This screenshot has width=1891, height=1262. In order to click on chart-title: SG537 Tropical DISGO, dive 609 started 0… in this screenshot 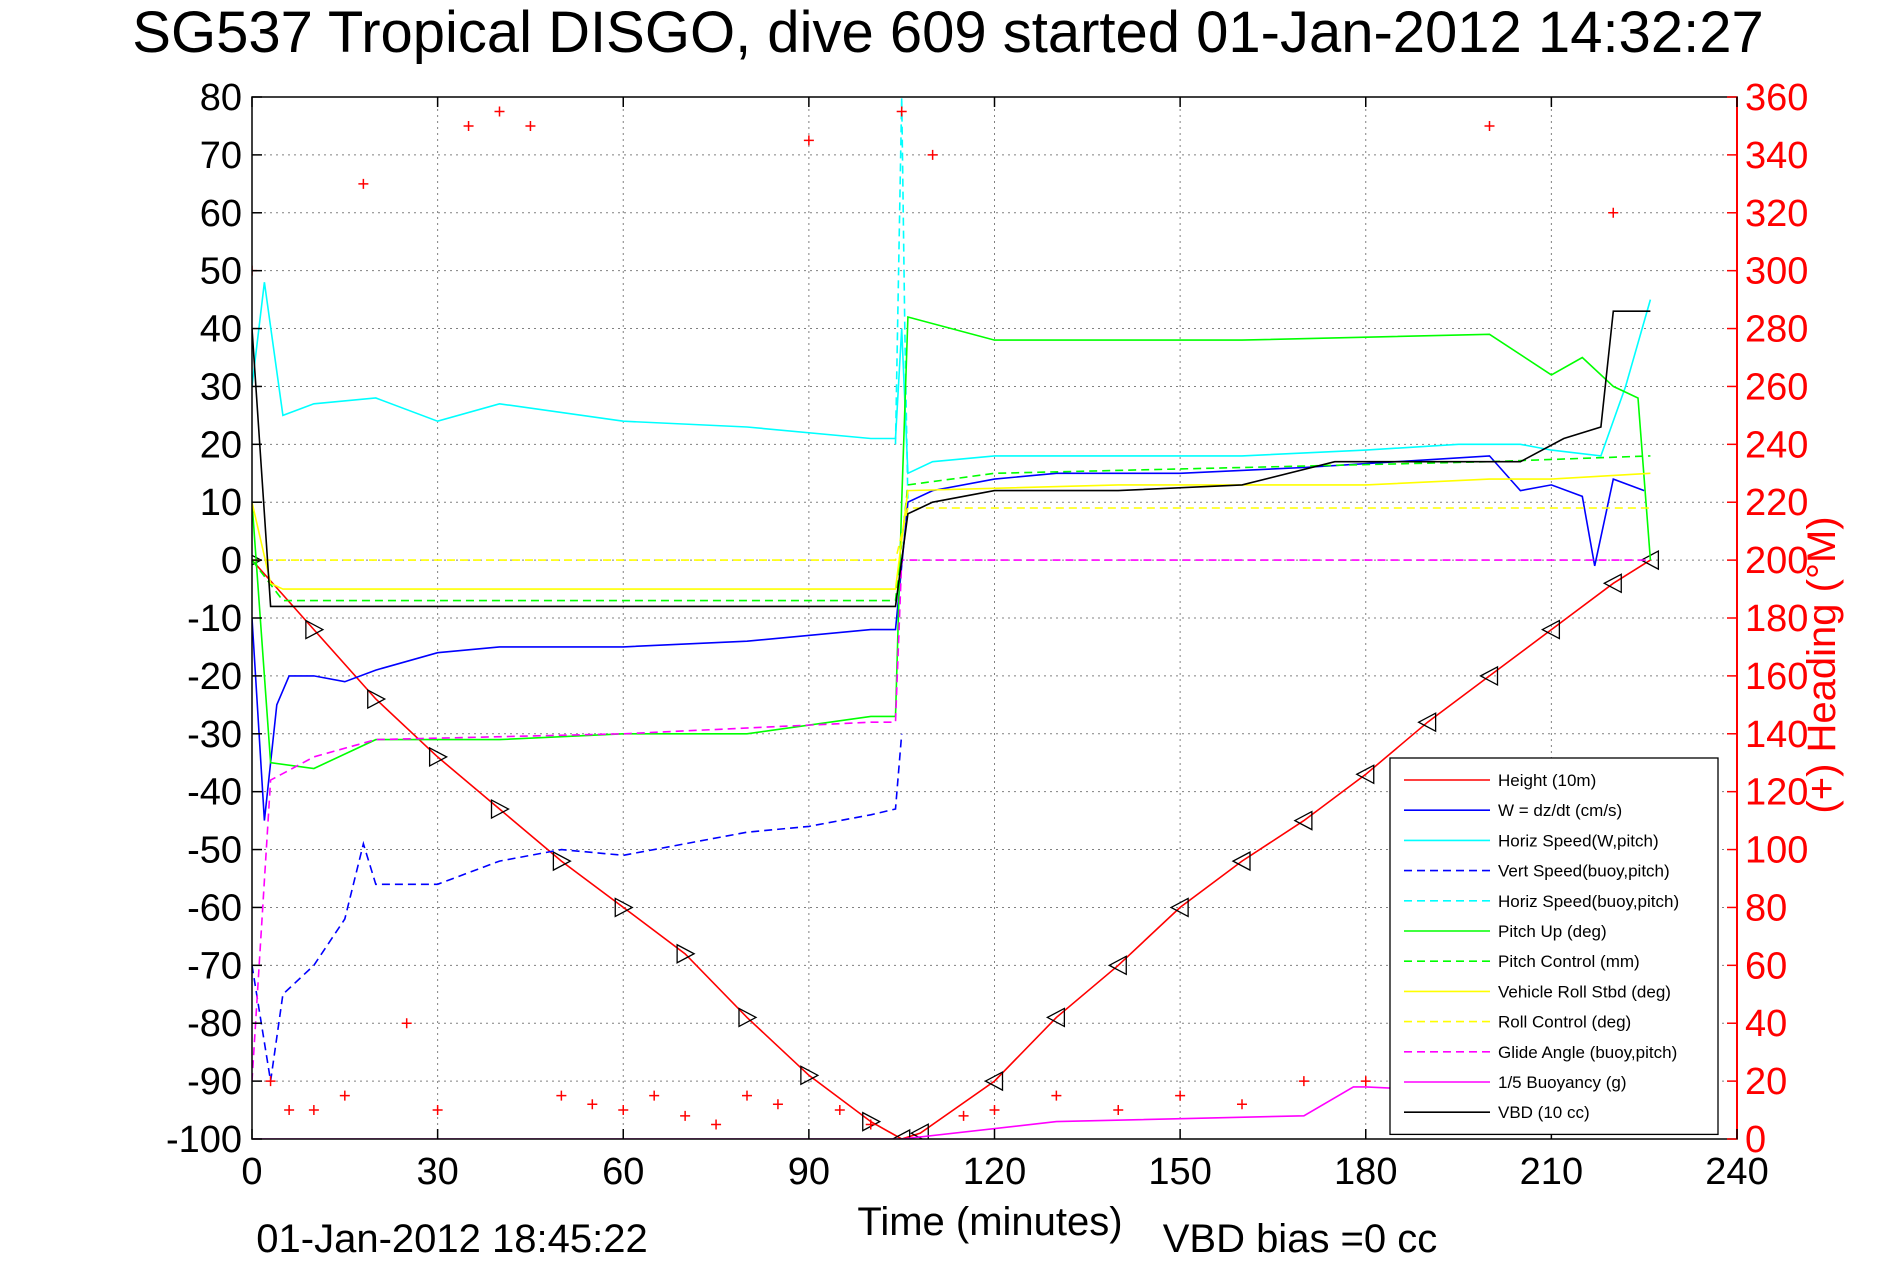, I will do `click(947, 32)`.